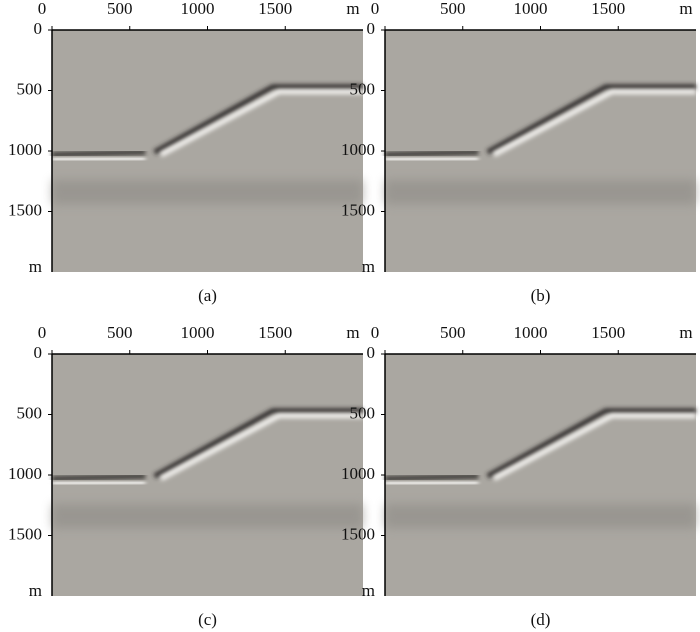 The height and width of the screenshot is (632, 700). I want to click on caption: (a), so click(207, 295).